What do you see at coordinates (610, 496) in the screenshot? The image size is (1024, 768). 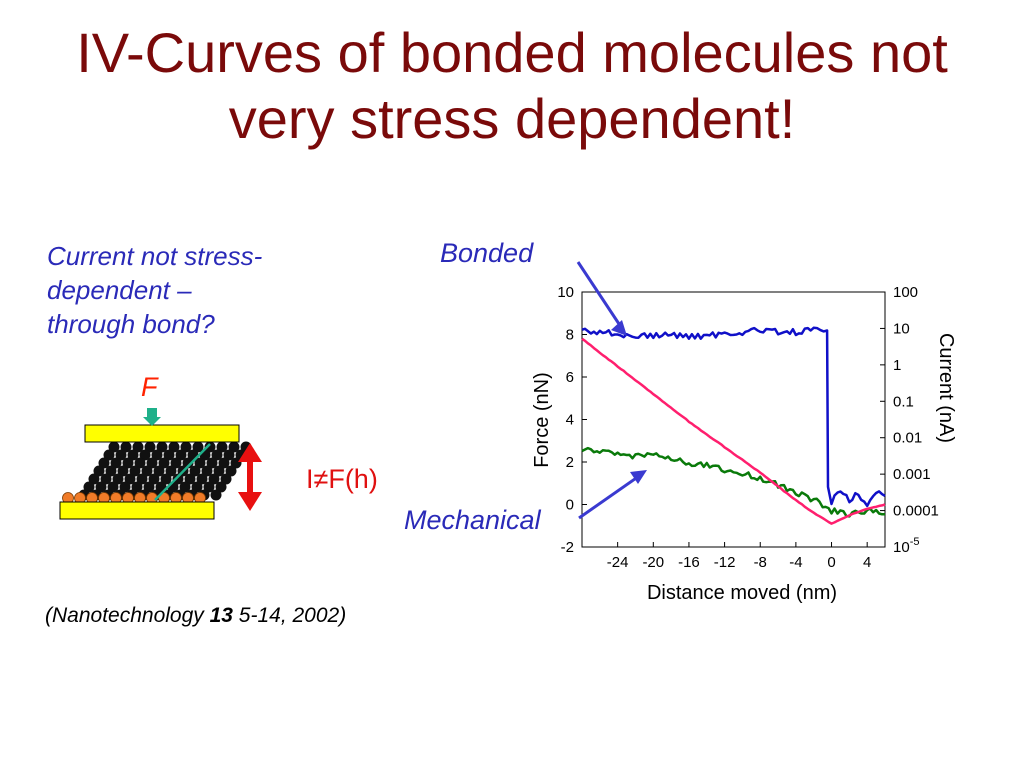 I see `mechanical-pointer` at bounding box center [610, 496].